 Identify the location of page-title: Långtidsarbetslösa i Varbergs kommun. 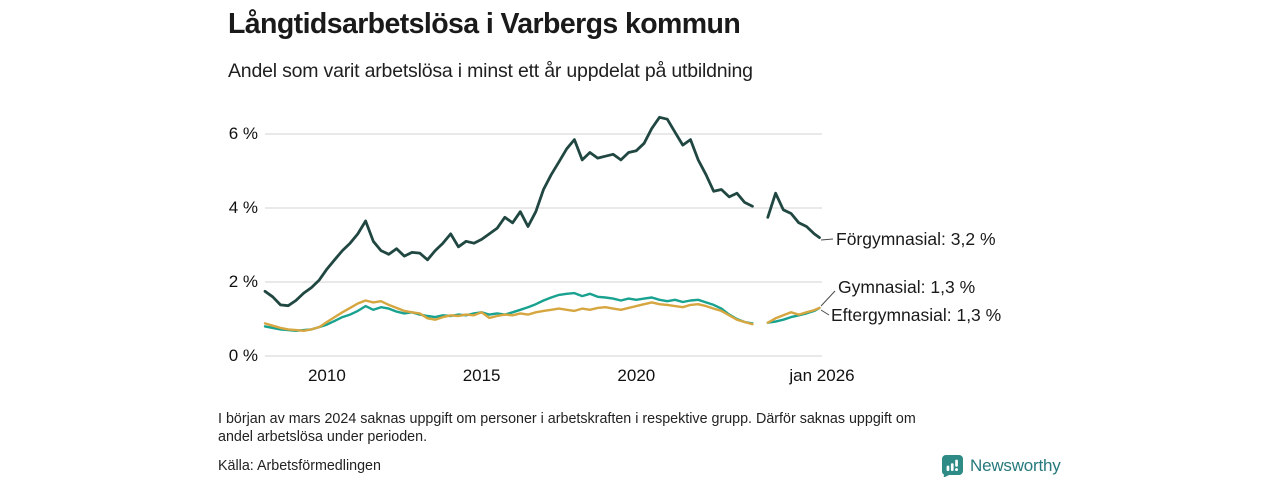
(484, 24).